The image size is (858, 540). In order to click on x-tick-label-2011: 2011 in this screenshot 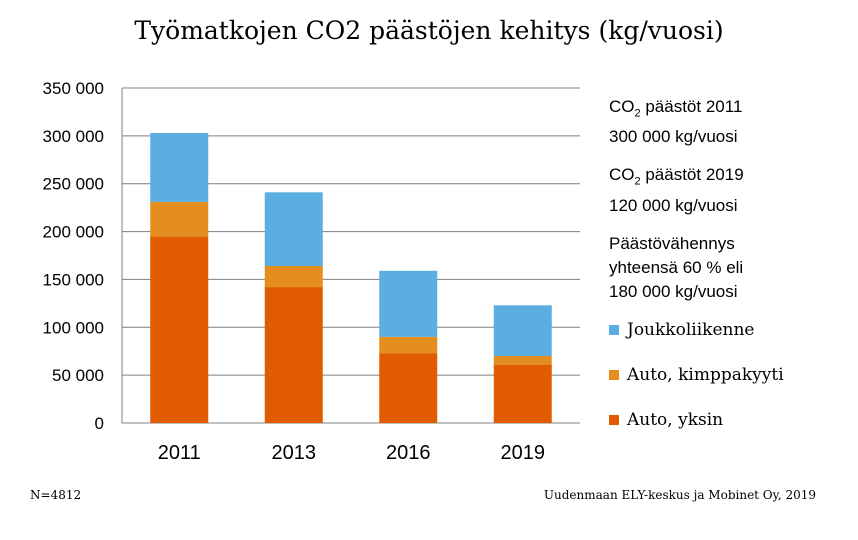, I will do `click(179, 453)`.